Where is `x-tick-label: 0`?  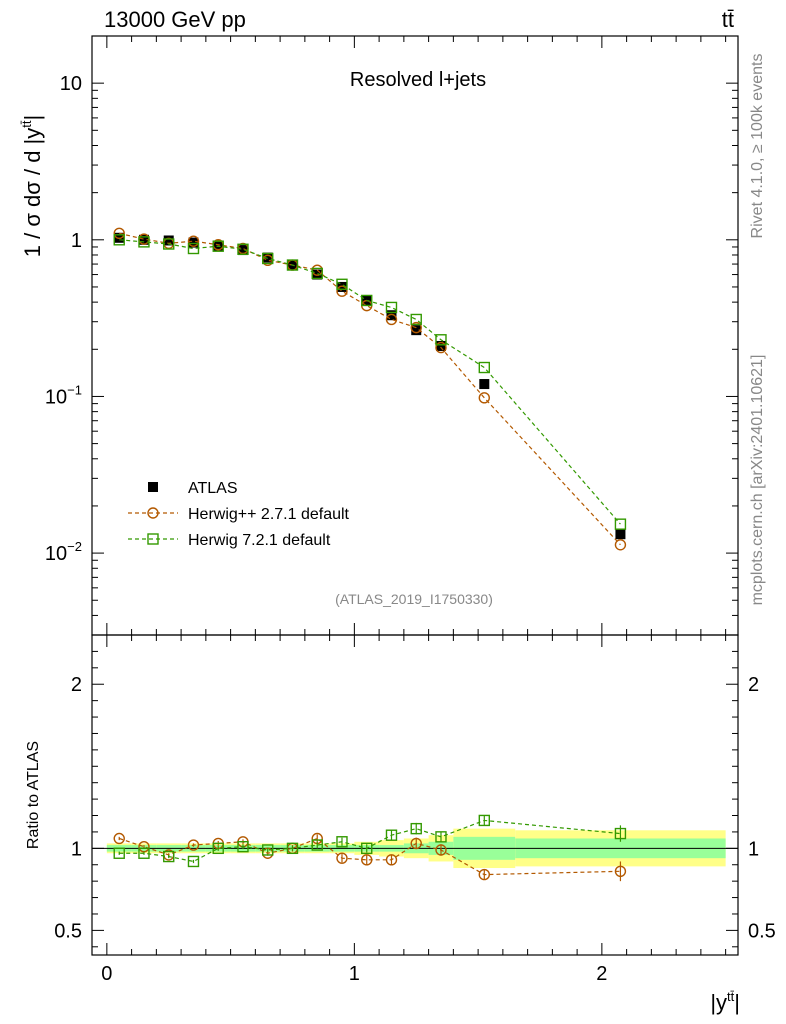 x-tick-label: 0 is located at coordinates (106, 974).